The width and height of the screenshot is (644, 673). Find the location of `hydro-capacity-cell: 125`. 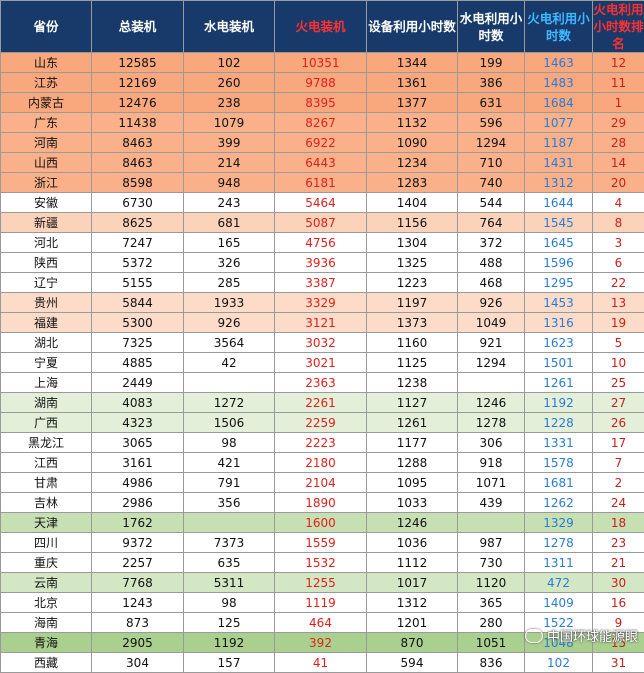

hydro-capacity-cell: 125 is located at coordinates (229, 623).